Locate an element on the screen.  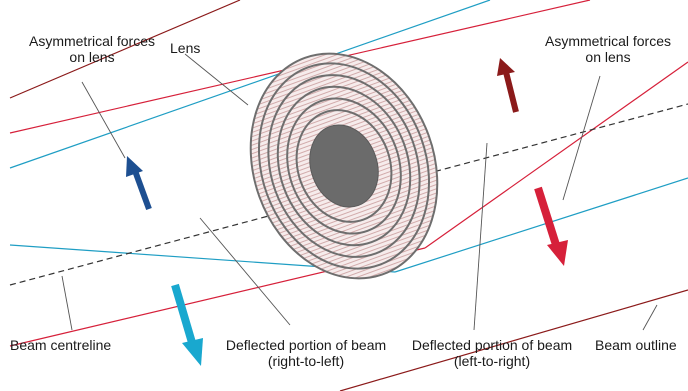
label-beam-centreline: Beam centreline is located at coordinates (60, 345).